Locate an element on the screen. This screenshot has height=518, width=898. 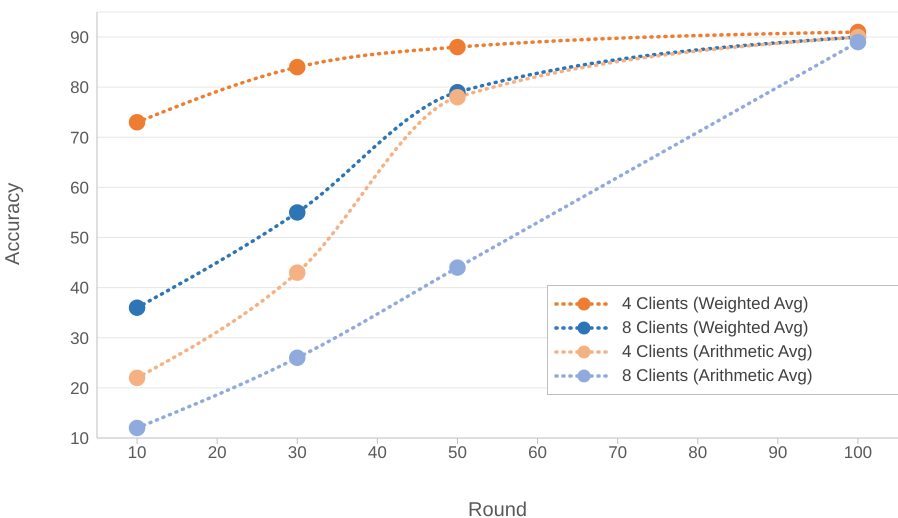
y-tick-label: 20 is located at coordinates (79, 388).